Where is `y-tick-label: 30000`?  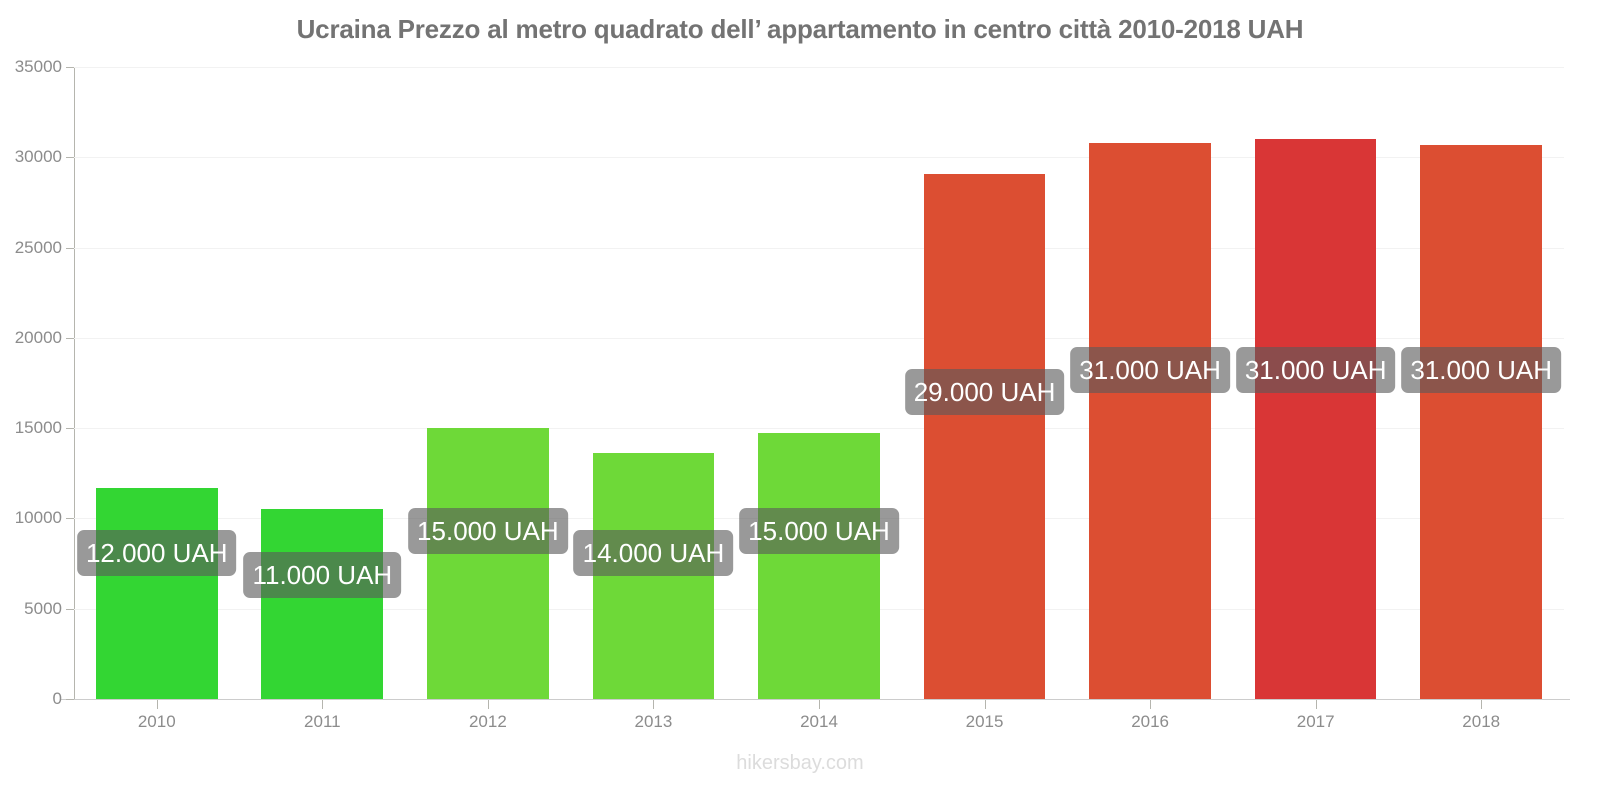 y-tick-label: 30000 is located at coordinates (38, 157).